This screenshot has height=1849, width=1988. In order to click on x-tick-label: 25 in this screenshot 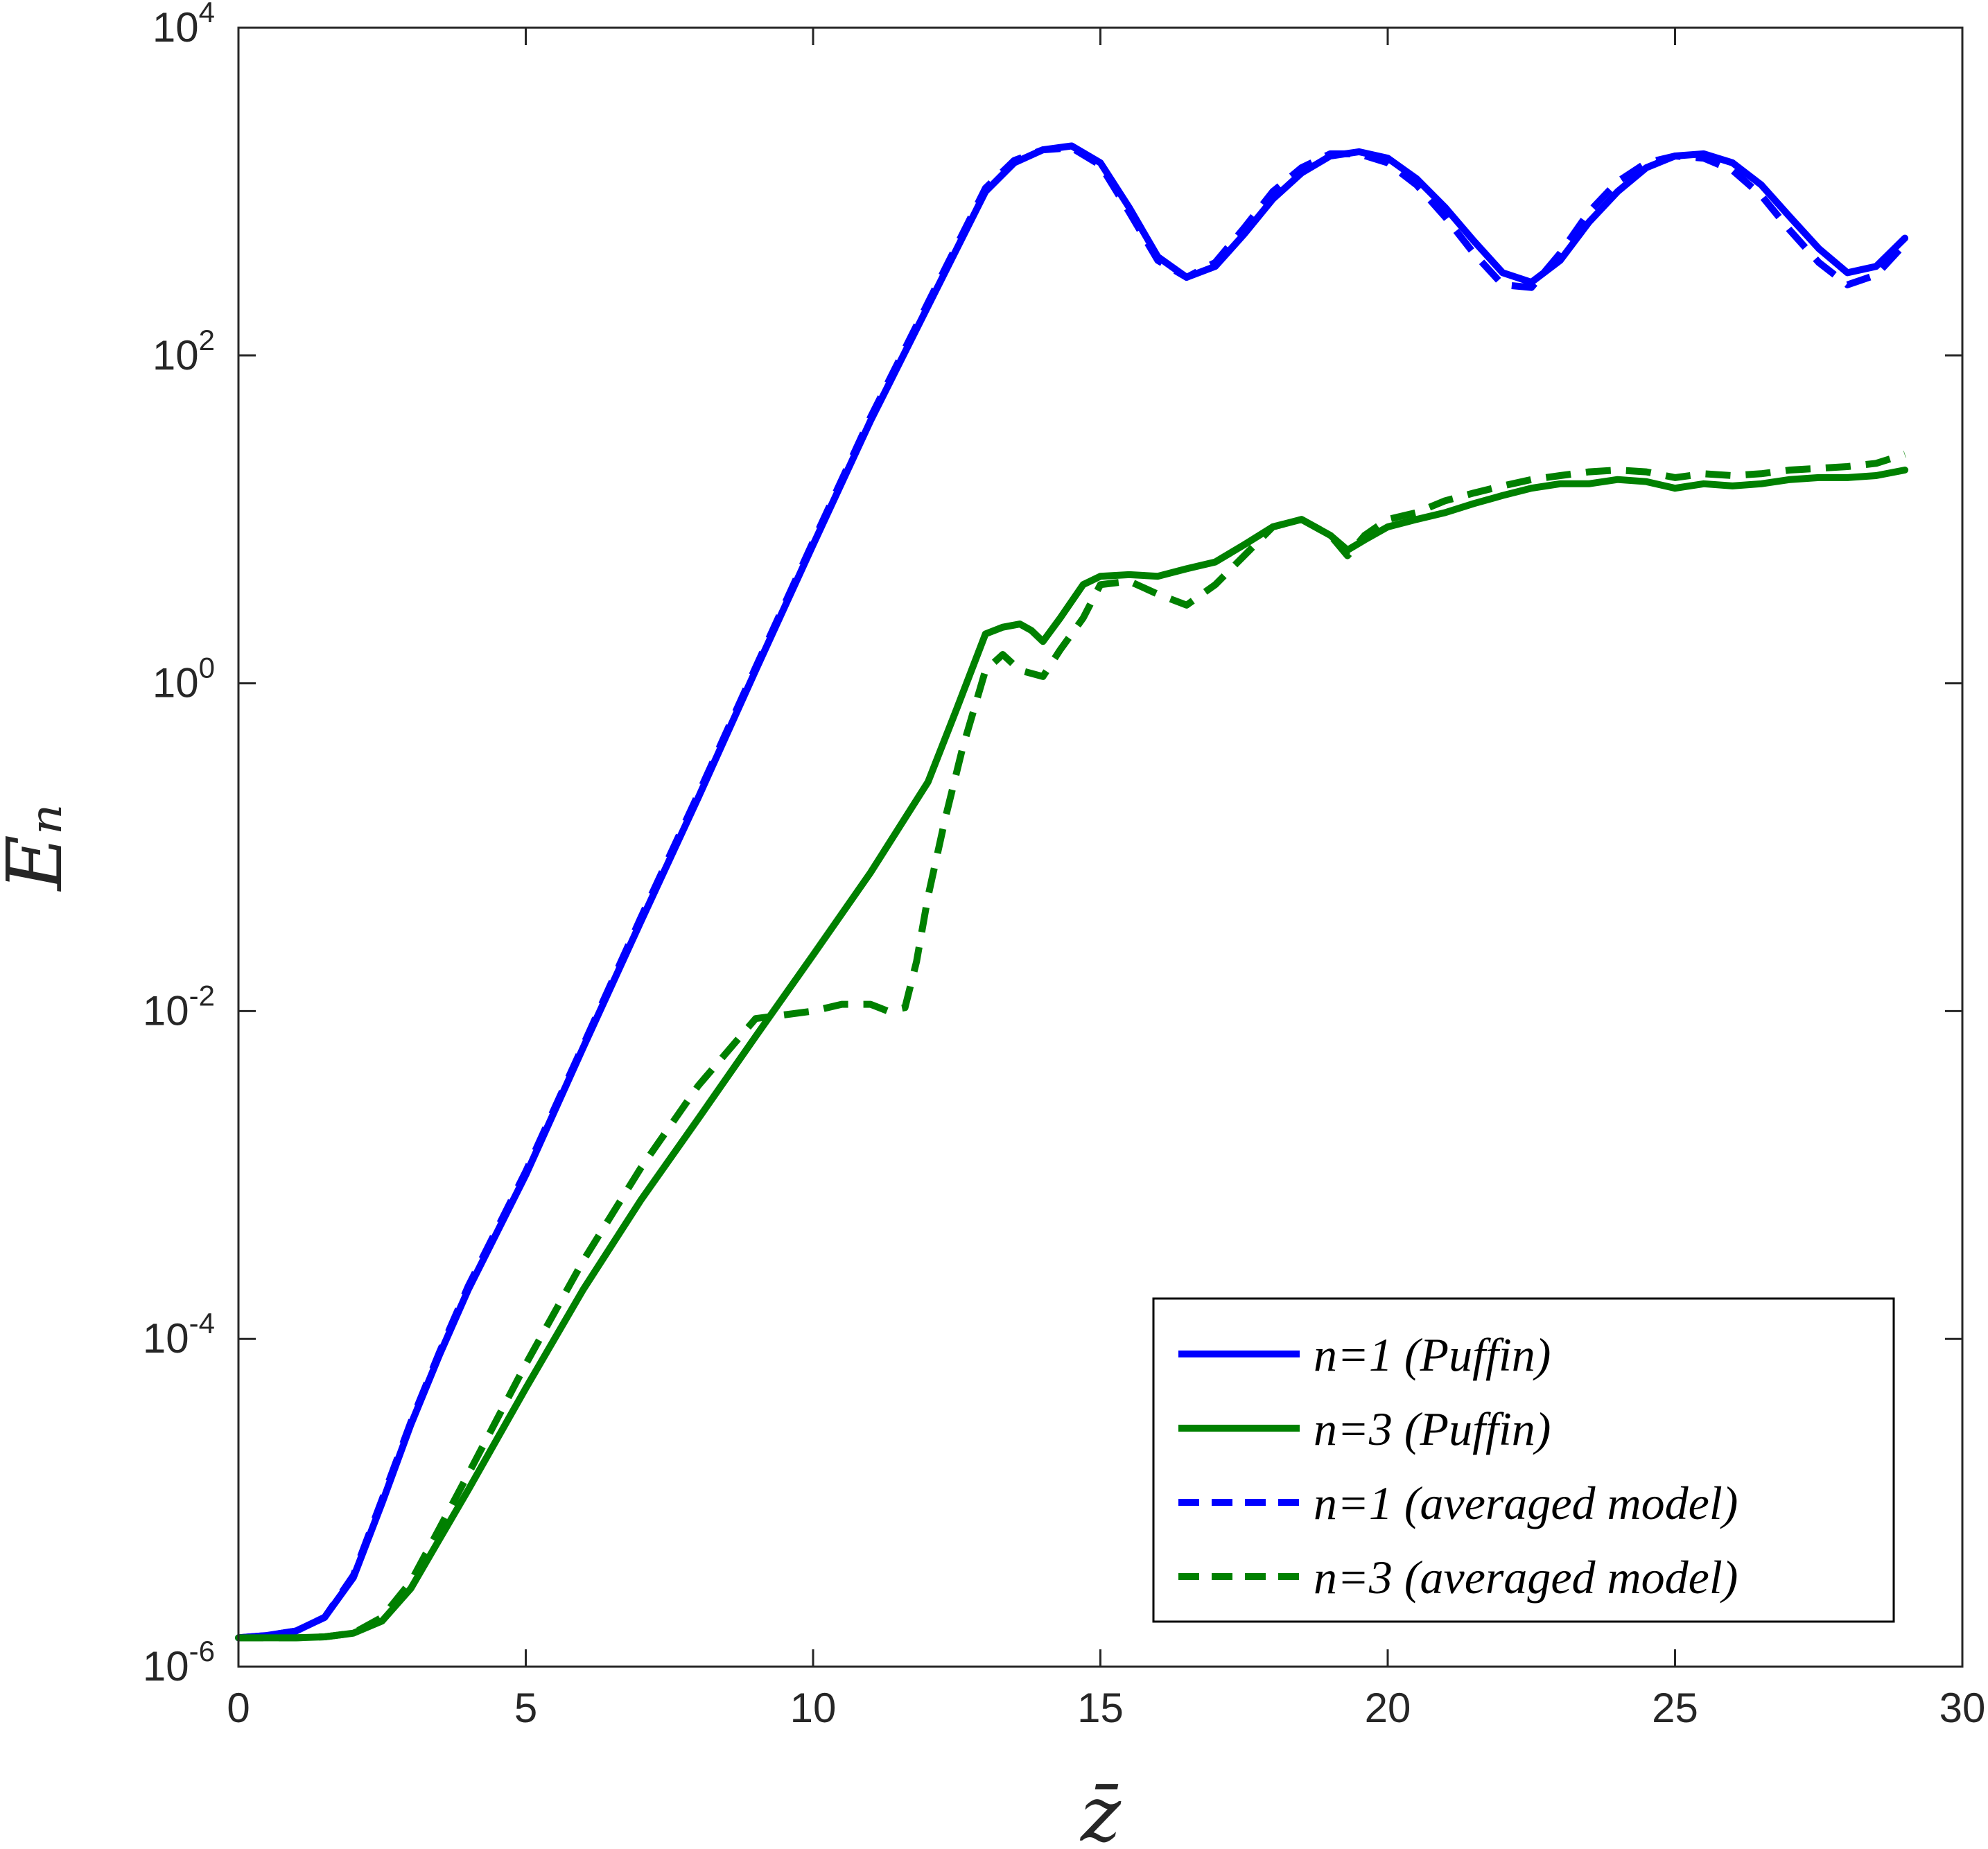, I will do `click(1675, 1708)`.